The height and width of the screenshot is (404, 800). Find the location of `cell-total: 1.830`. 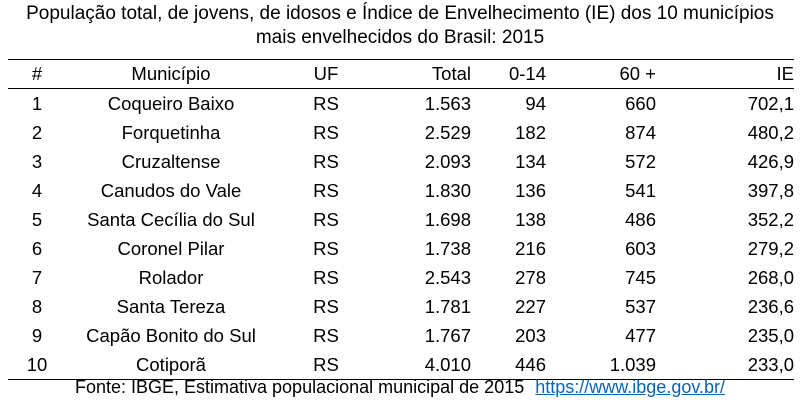

cell-total: 1.830 is located at coordinates (447, 190).